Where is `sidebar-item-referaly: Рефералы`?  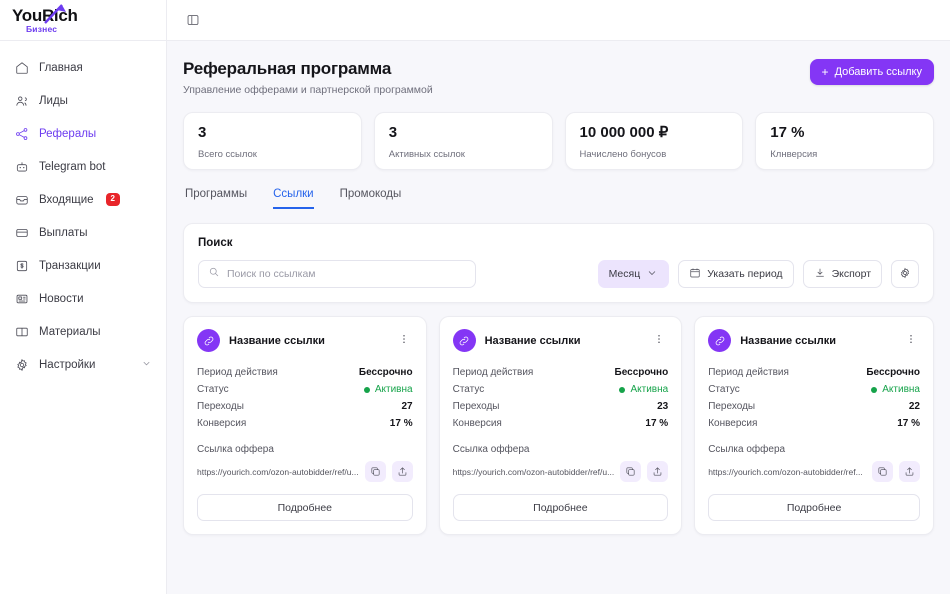 sidebar-item-referaly: Рефералы is located at coordinates (83, 133).